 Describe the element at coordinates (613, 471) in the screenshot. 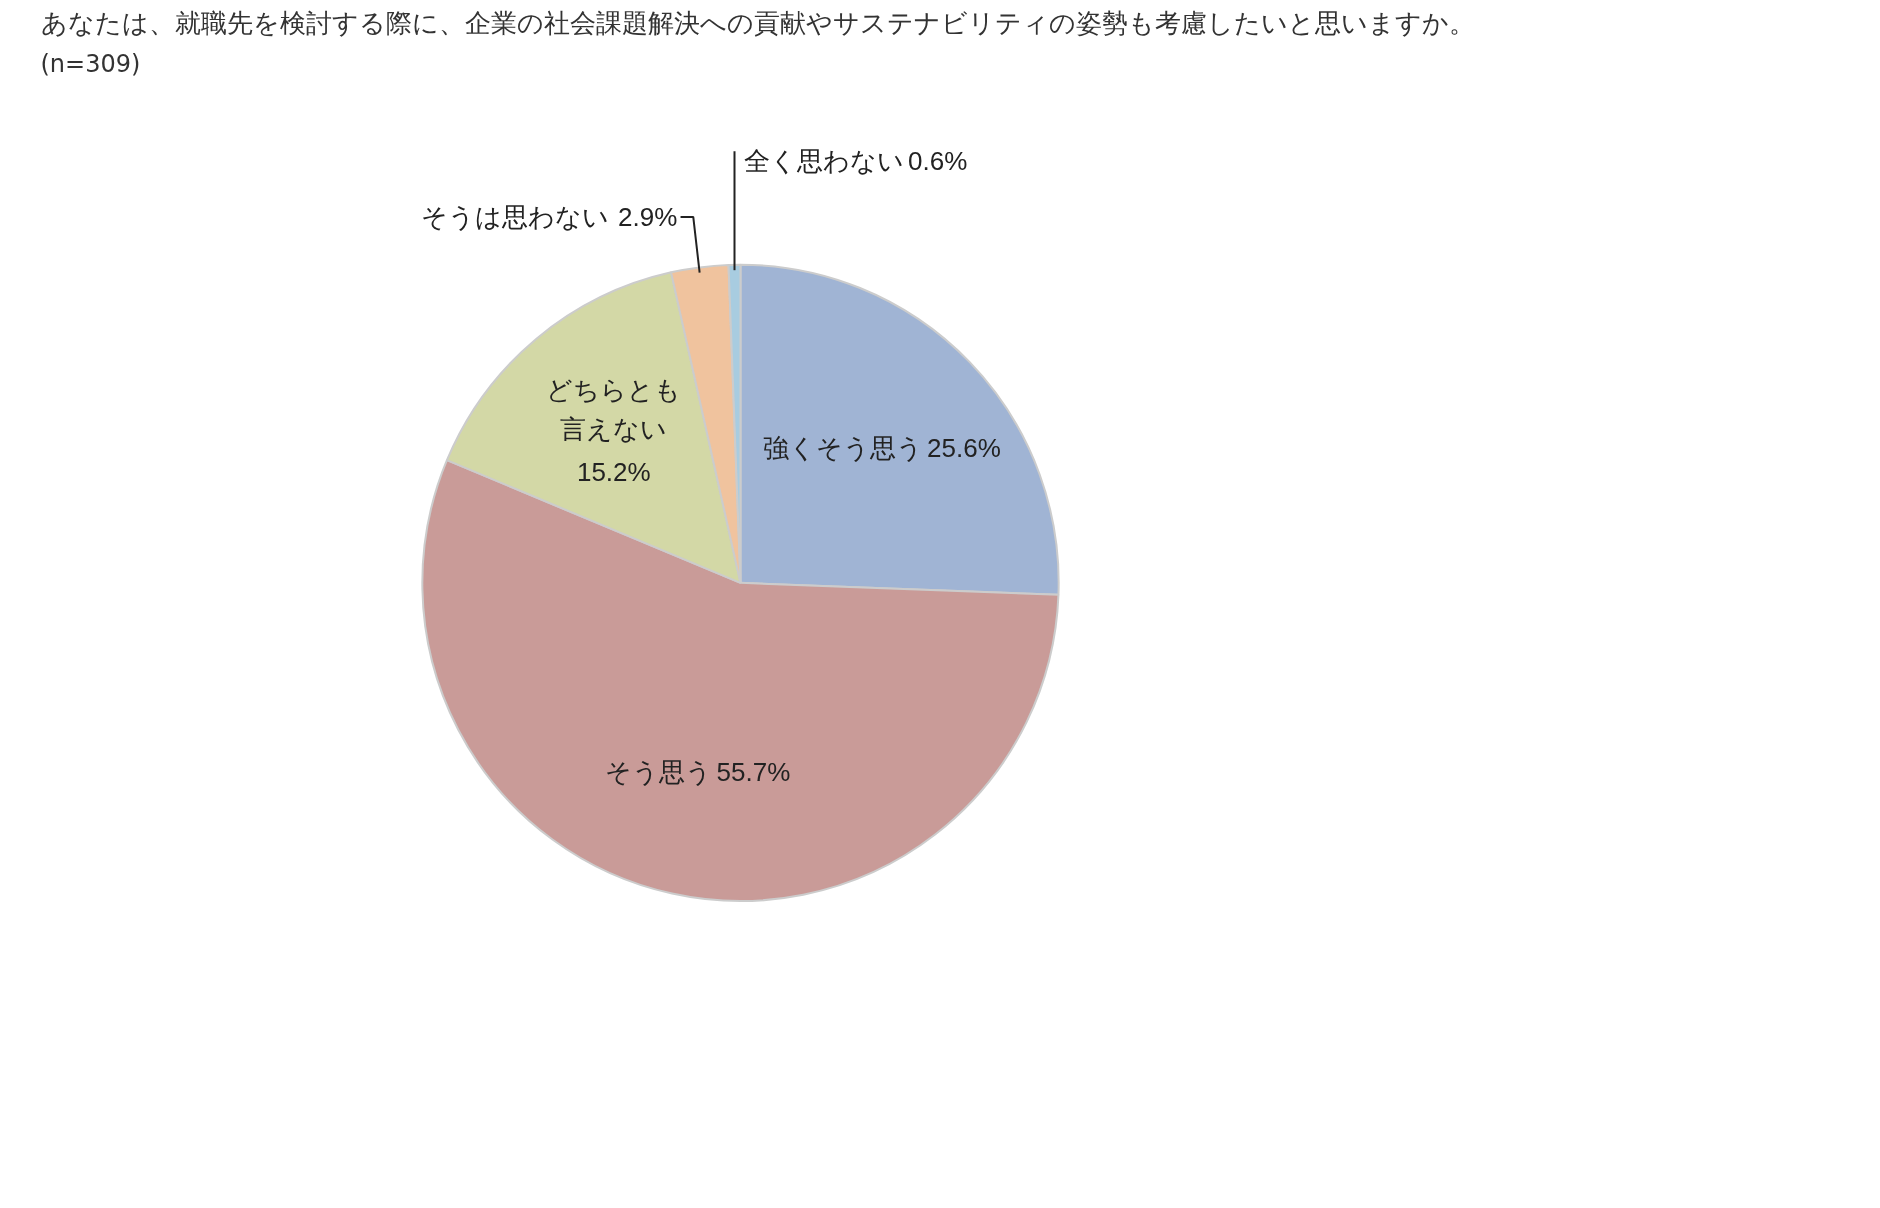

I see `data-label: 15.2%` at that location.